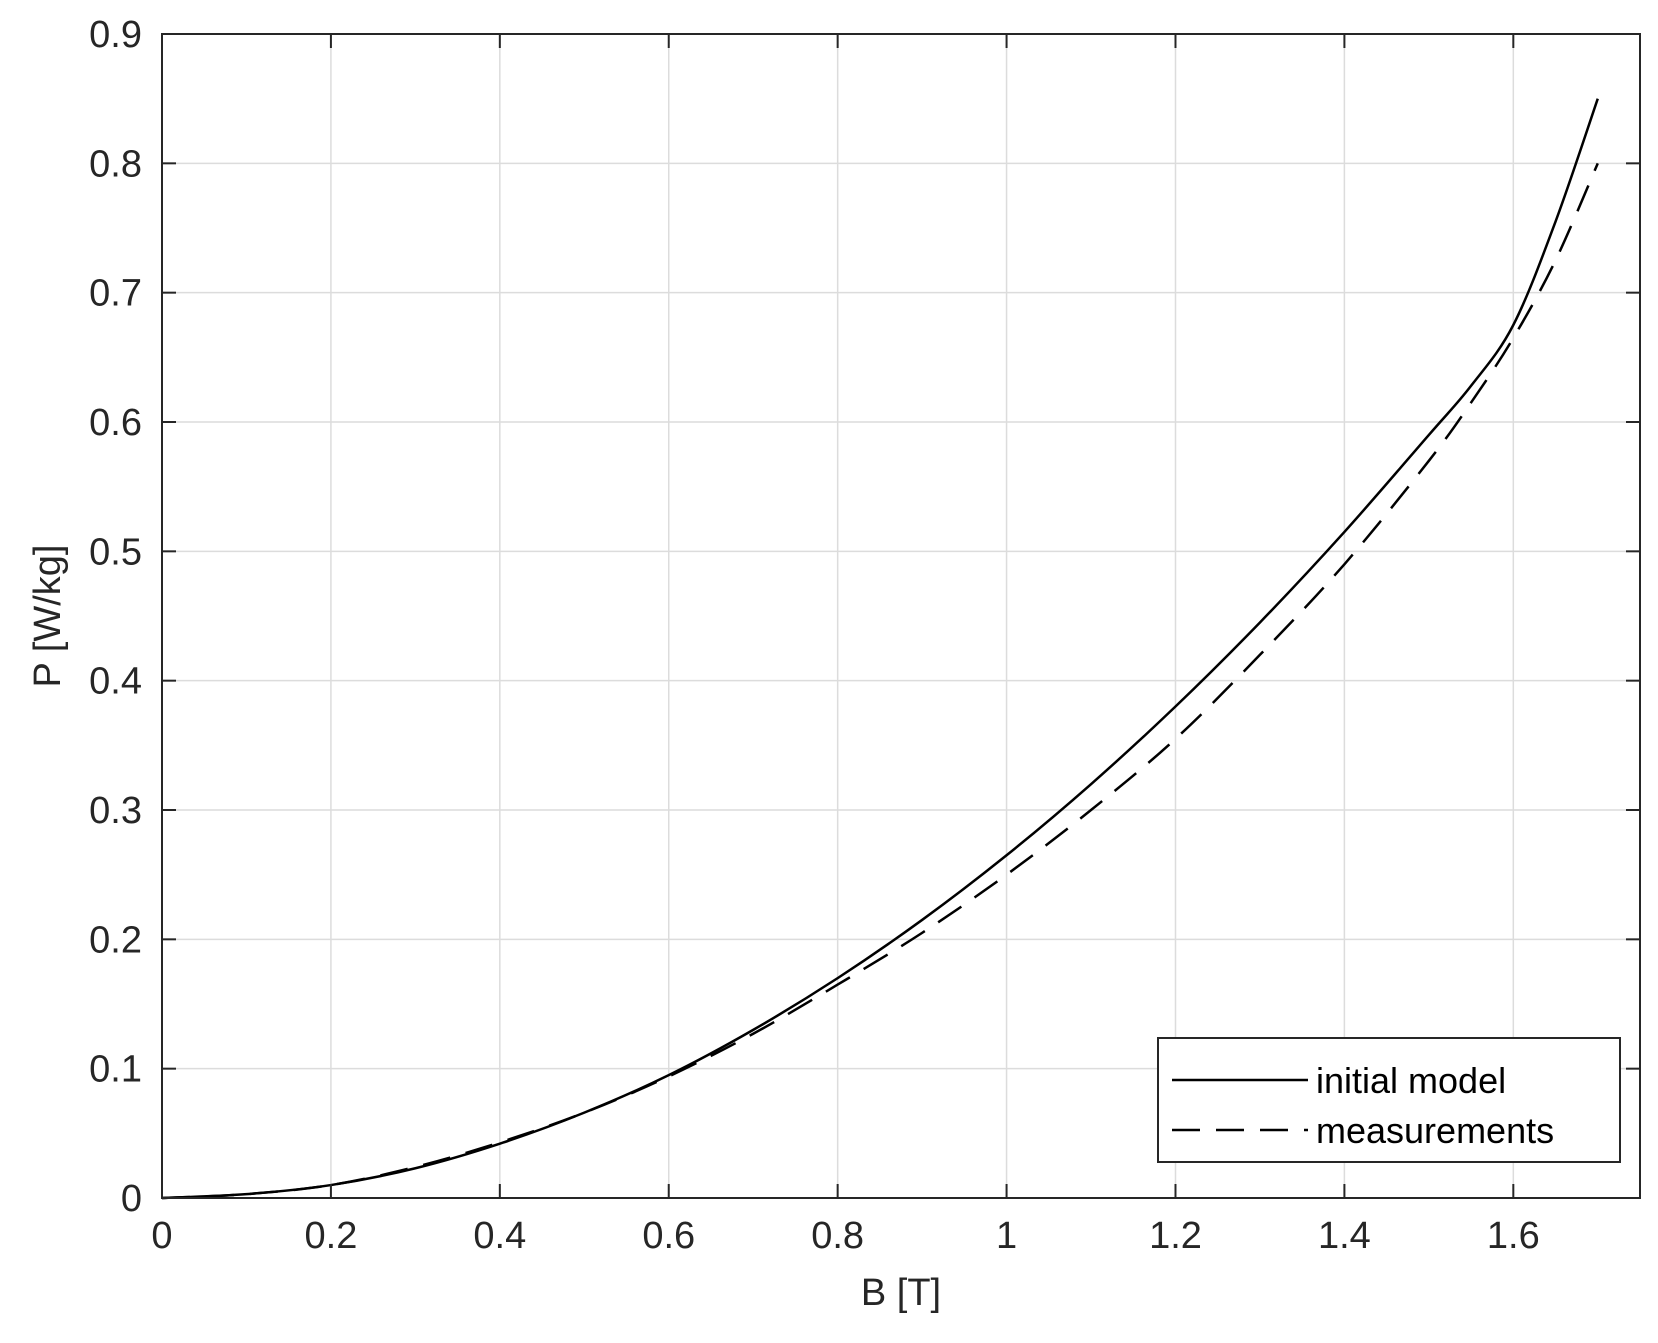 Image resolution: width=1658 pixels, height=1343 pixels. I want to click on y-tick-label: 0.6, so click(115, 423).